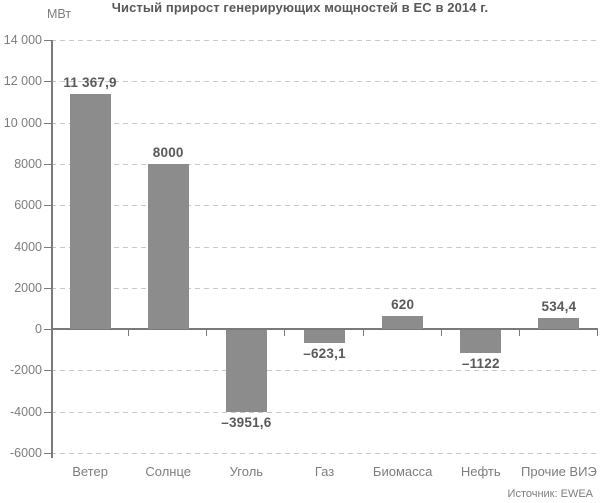  Describe the element at coordinates (28, 246) in the screenshot. I see `y-tick-label: 4000` at that location.